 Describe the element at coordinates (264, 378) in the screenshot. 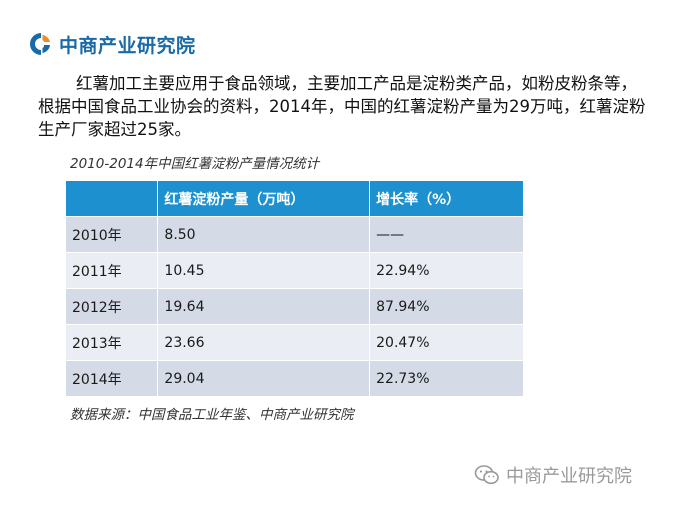

I see `cell-output: 29.04` at that location.